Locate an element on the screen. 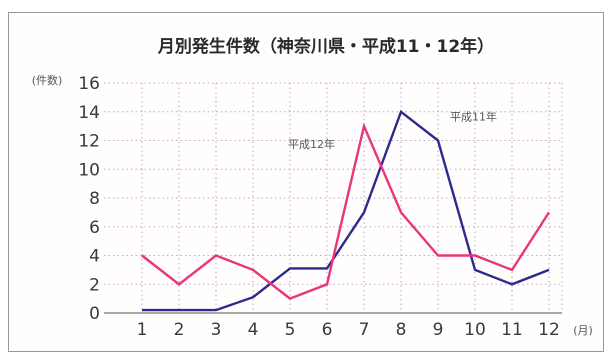 The image size is (612, 358). y-tick-label: 10 is located at coordinates (89, 170).